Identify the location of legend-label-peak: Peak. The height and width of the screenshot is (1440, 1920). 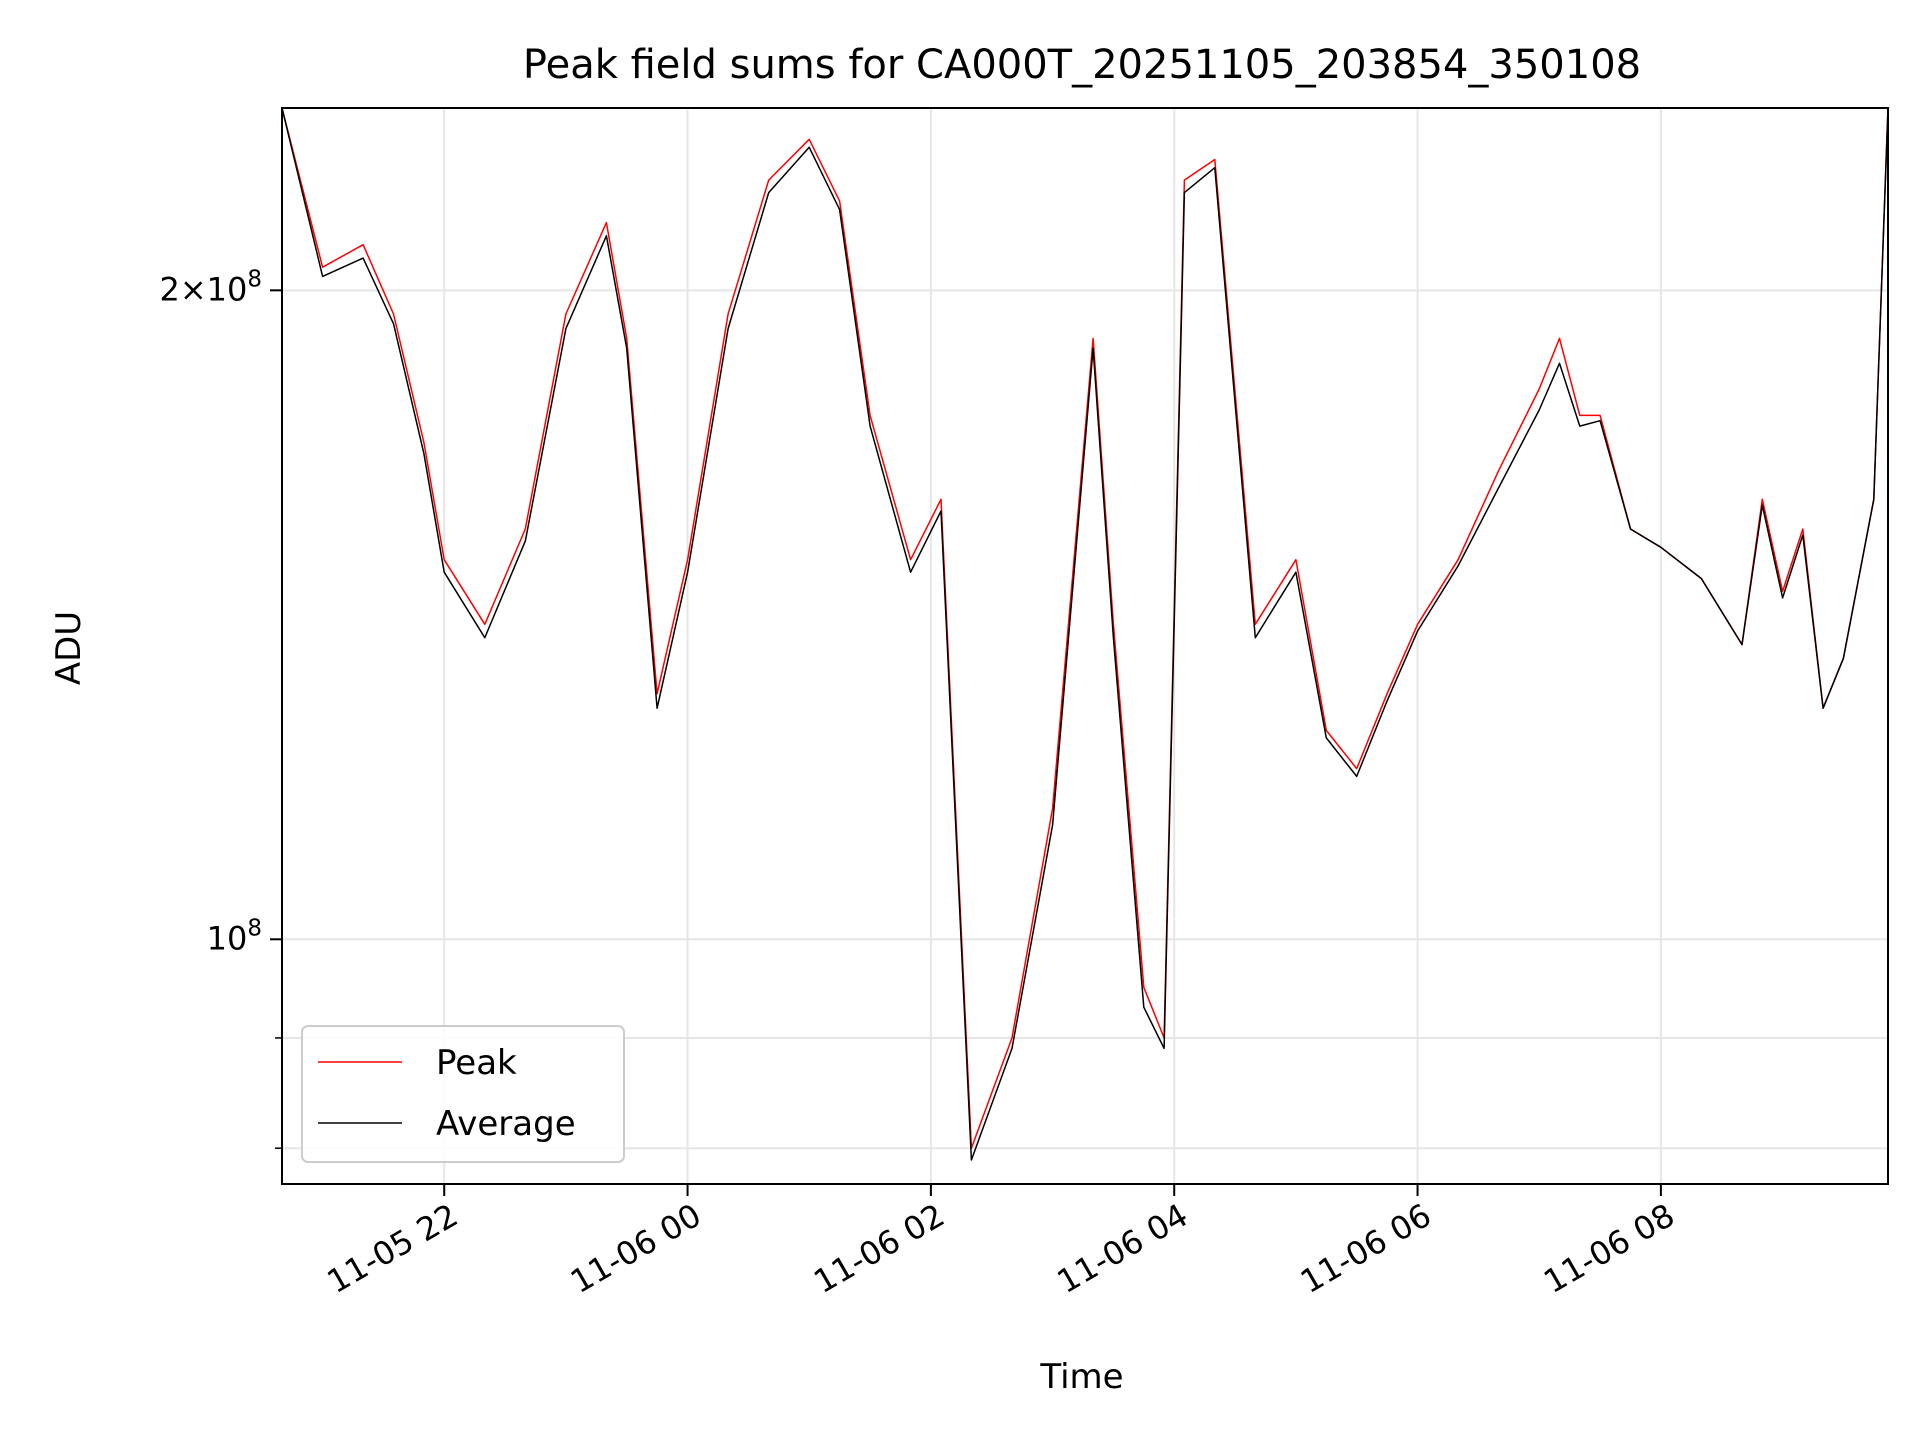
(476, 1063).